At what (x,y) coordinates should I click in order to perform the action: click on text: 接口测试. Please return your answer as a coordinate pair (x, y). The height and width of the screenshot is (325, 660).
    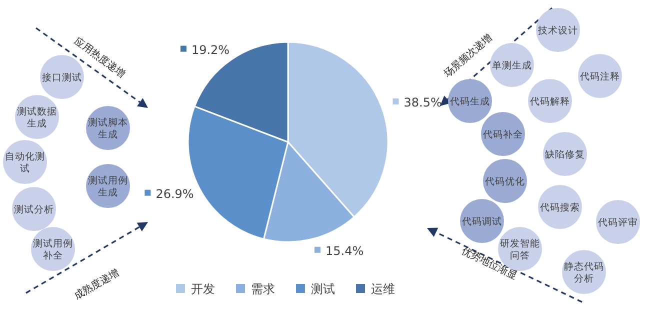
    Looking at the image, I should click on (62, 78).